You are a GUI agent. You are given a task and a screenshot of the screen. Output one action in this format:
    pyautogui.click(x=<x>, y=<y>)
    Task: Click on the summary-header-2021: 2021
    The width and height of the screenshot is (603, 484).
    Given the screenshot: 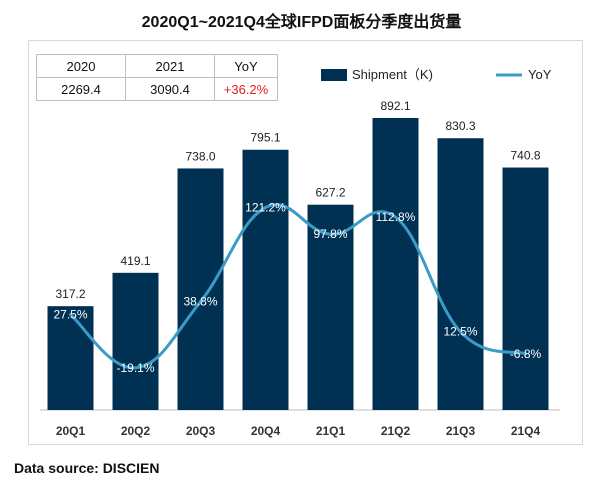 What is the action you would take?
    pyautogui.click(x=170, y=66)
    